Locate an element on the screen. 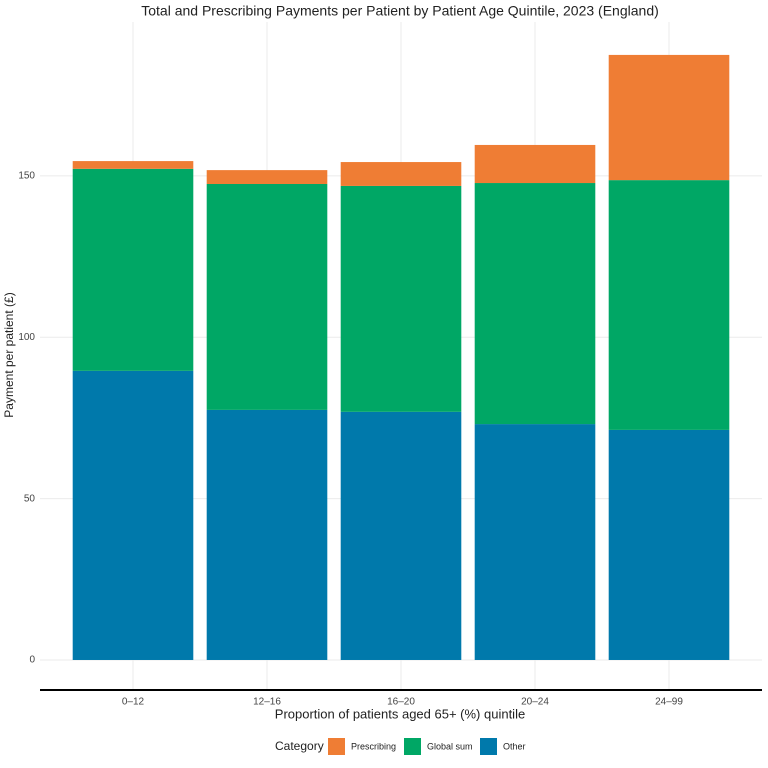  y-tick-label: 0 is located at coordinates (32, 660).